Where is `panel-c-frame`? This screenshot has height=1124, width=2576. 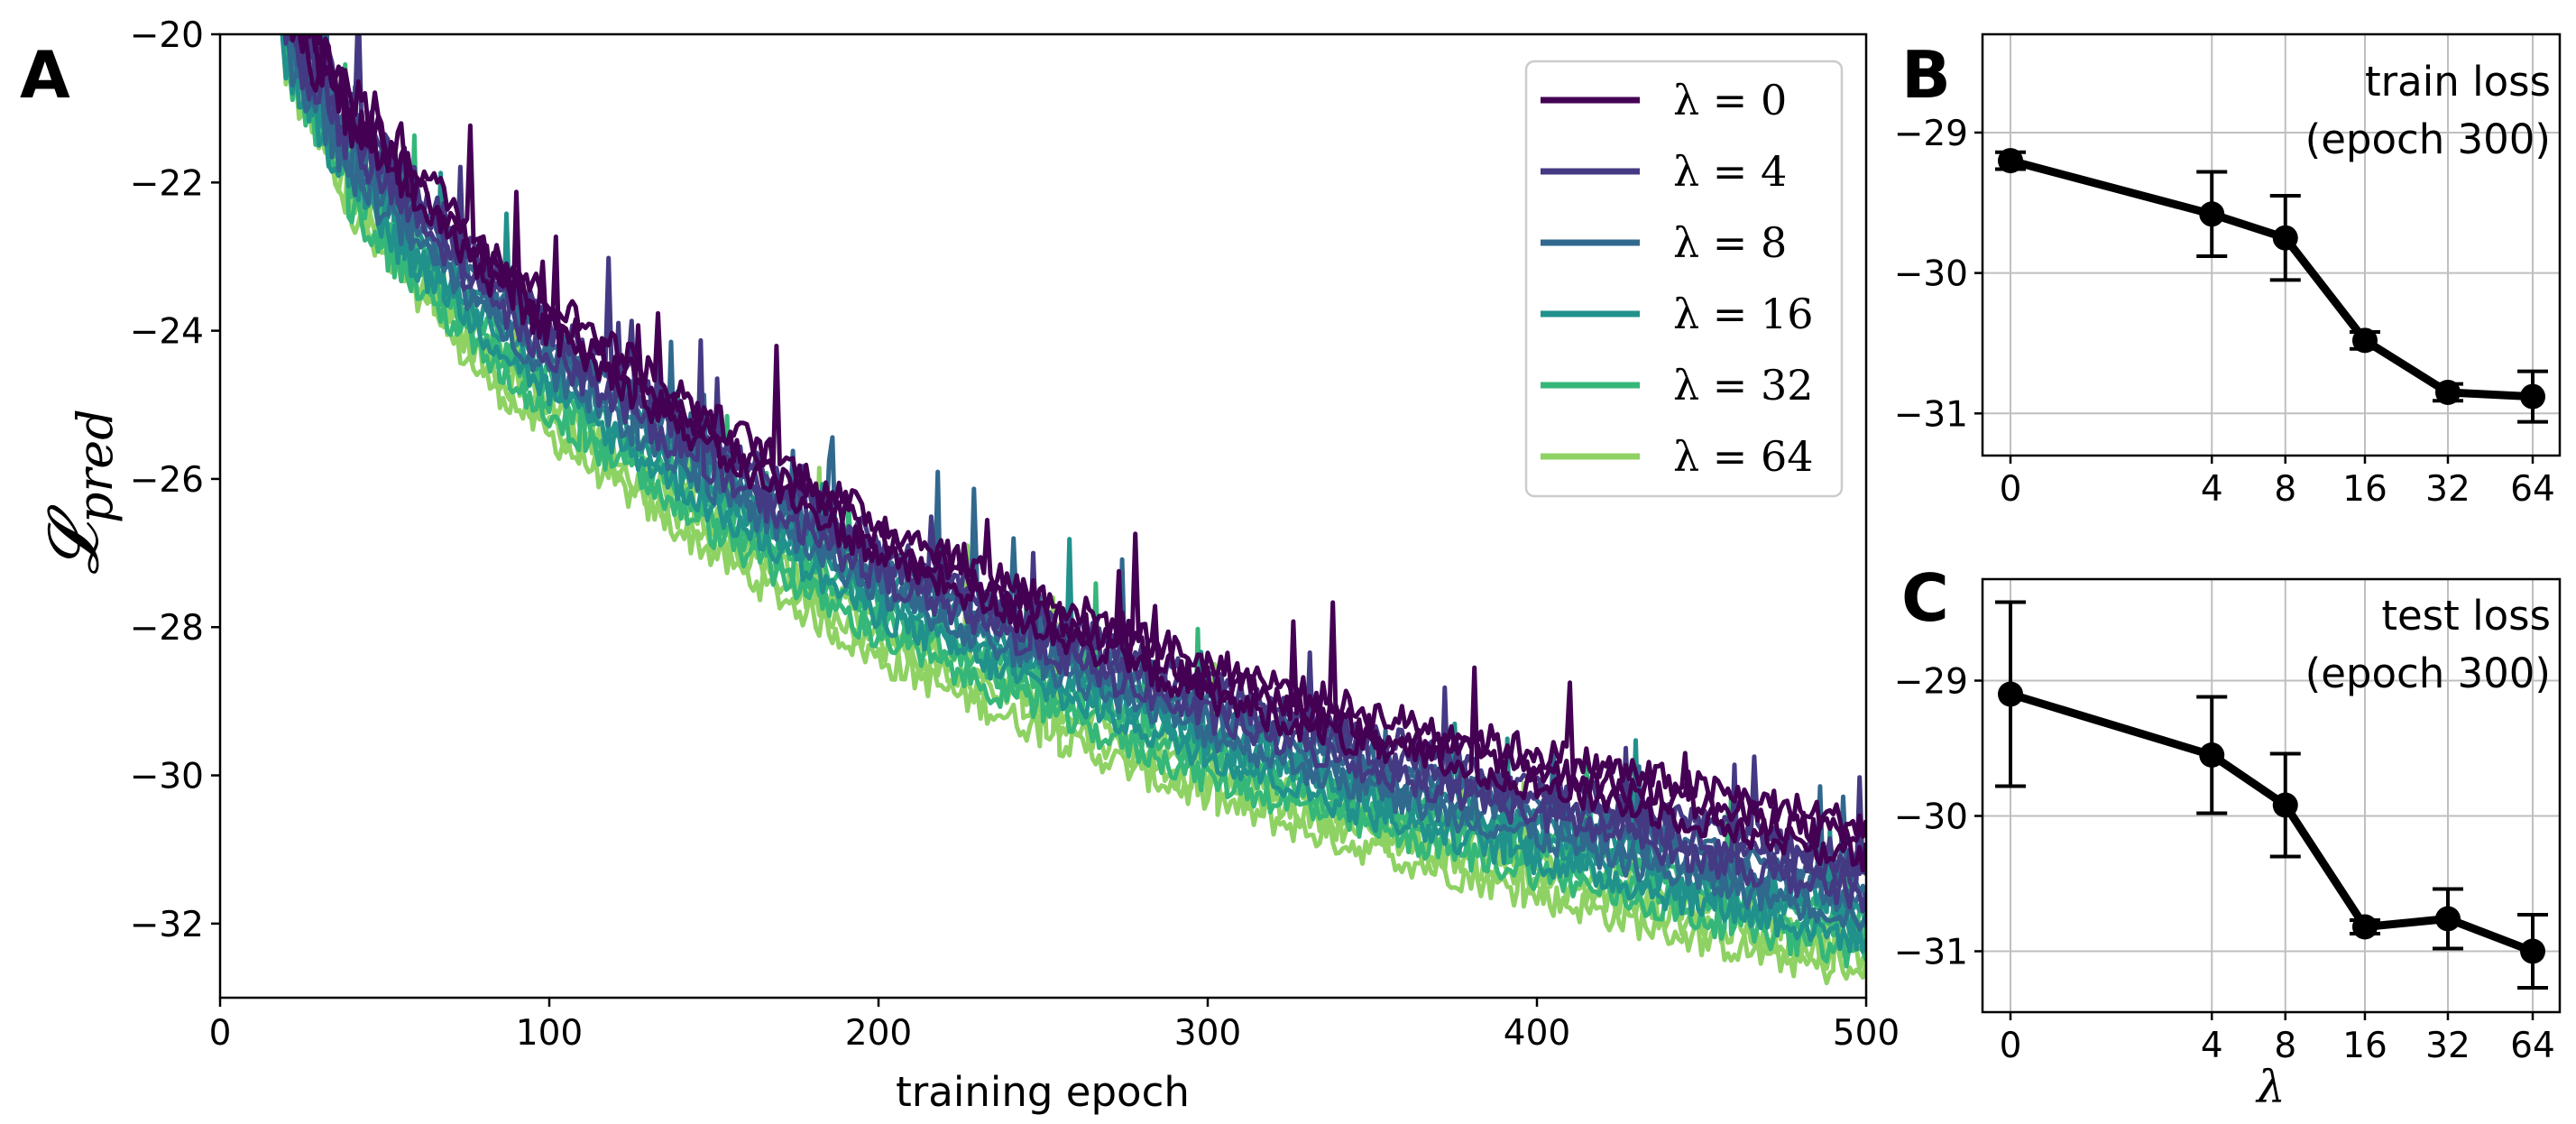 panel-c-frame is located at coordinates (2271, 795).